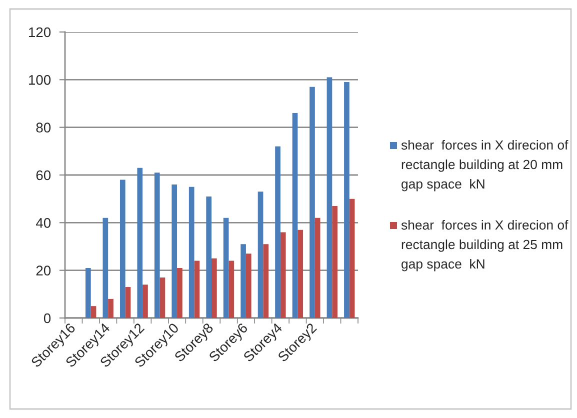 The width and height of the screenshot is (577, 418). Describe the element at coordinates (484, 246) in the screenshot. I see `legend-label: shear forces in X direcion of rectangle building at 25 mm gap space kN` at that location.